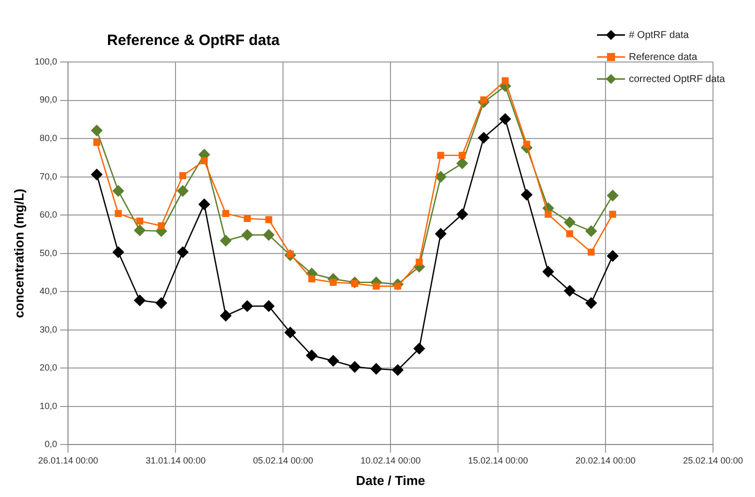 This screenshot has height=497, width=755. I want to click on x-tick-label: 26.01.14 00:00, so click(68, 460).